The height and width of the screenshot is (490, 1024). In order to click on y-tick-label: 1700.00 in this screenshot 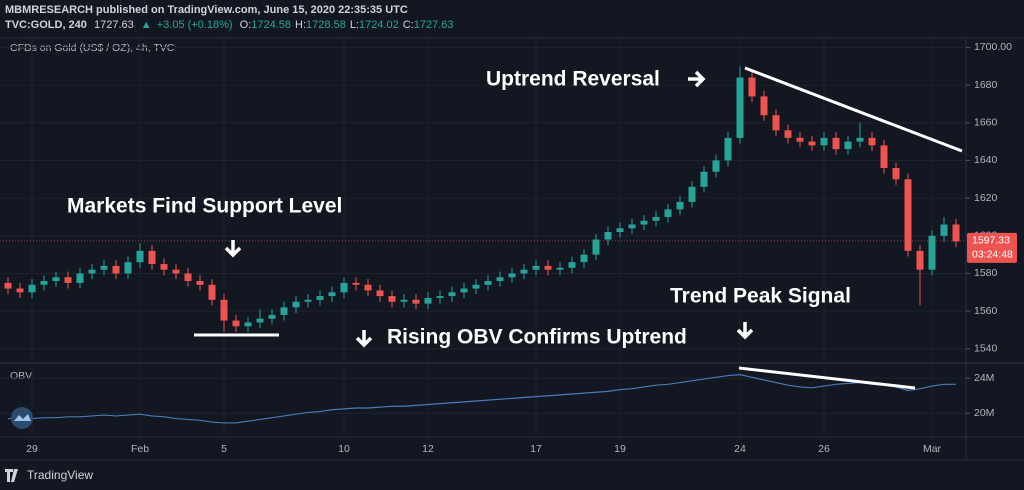, I will do `click(993, 47)`.